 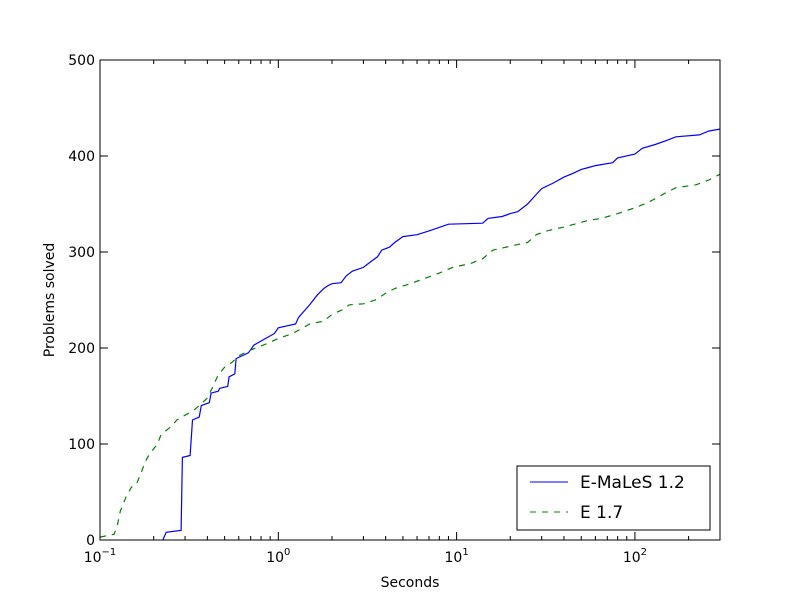 I want to click on y-tick-label: 300, so click(x=81, y=253).